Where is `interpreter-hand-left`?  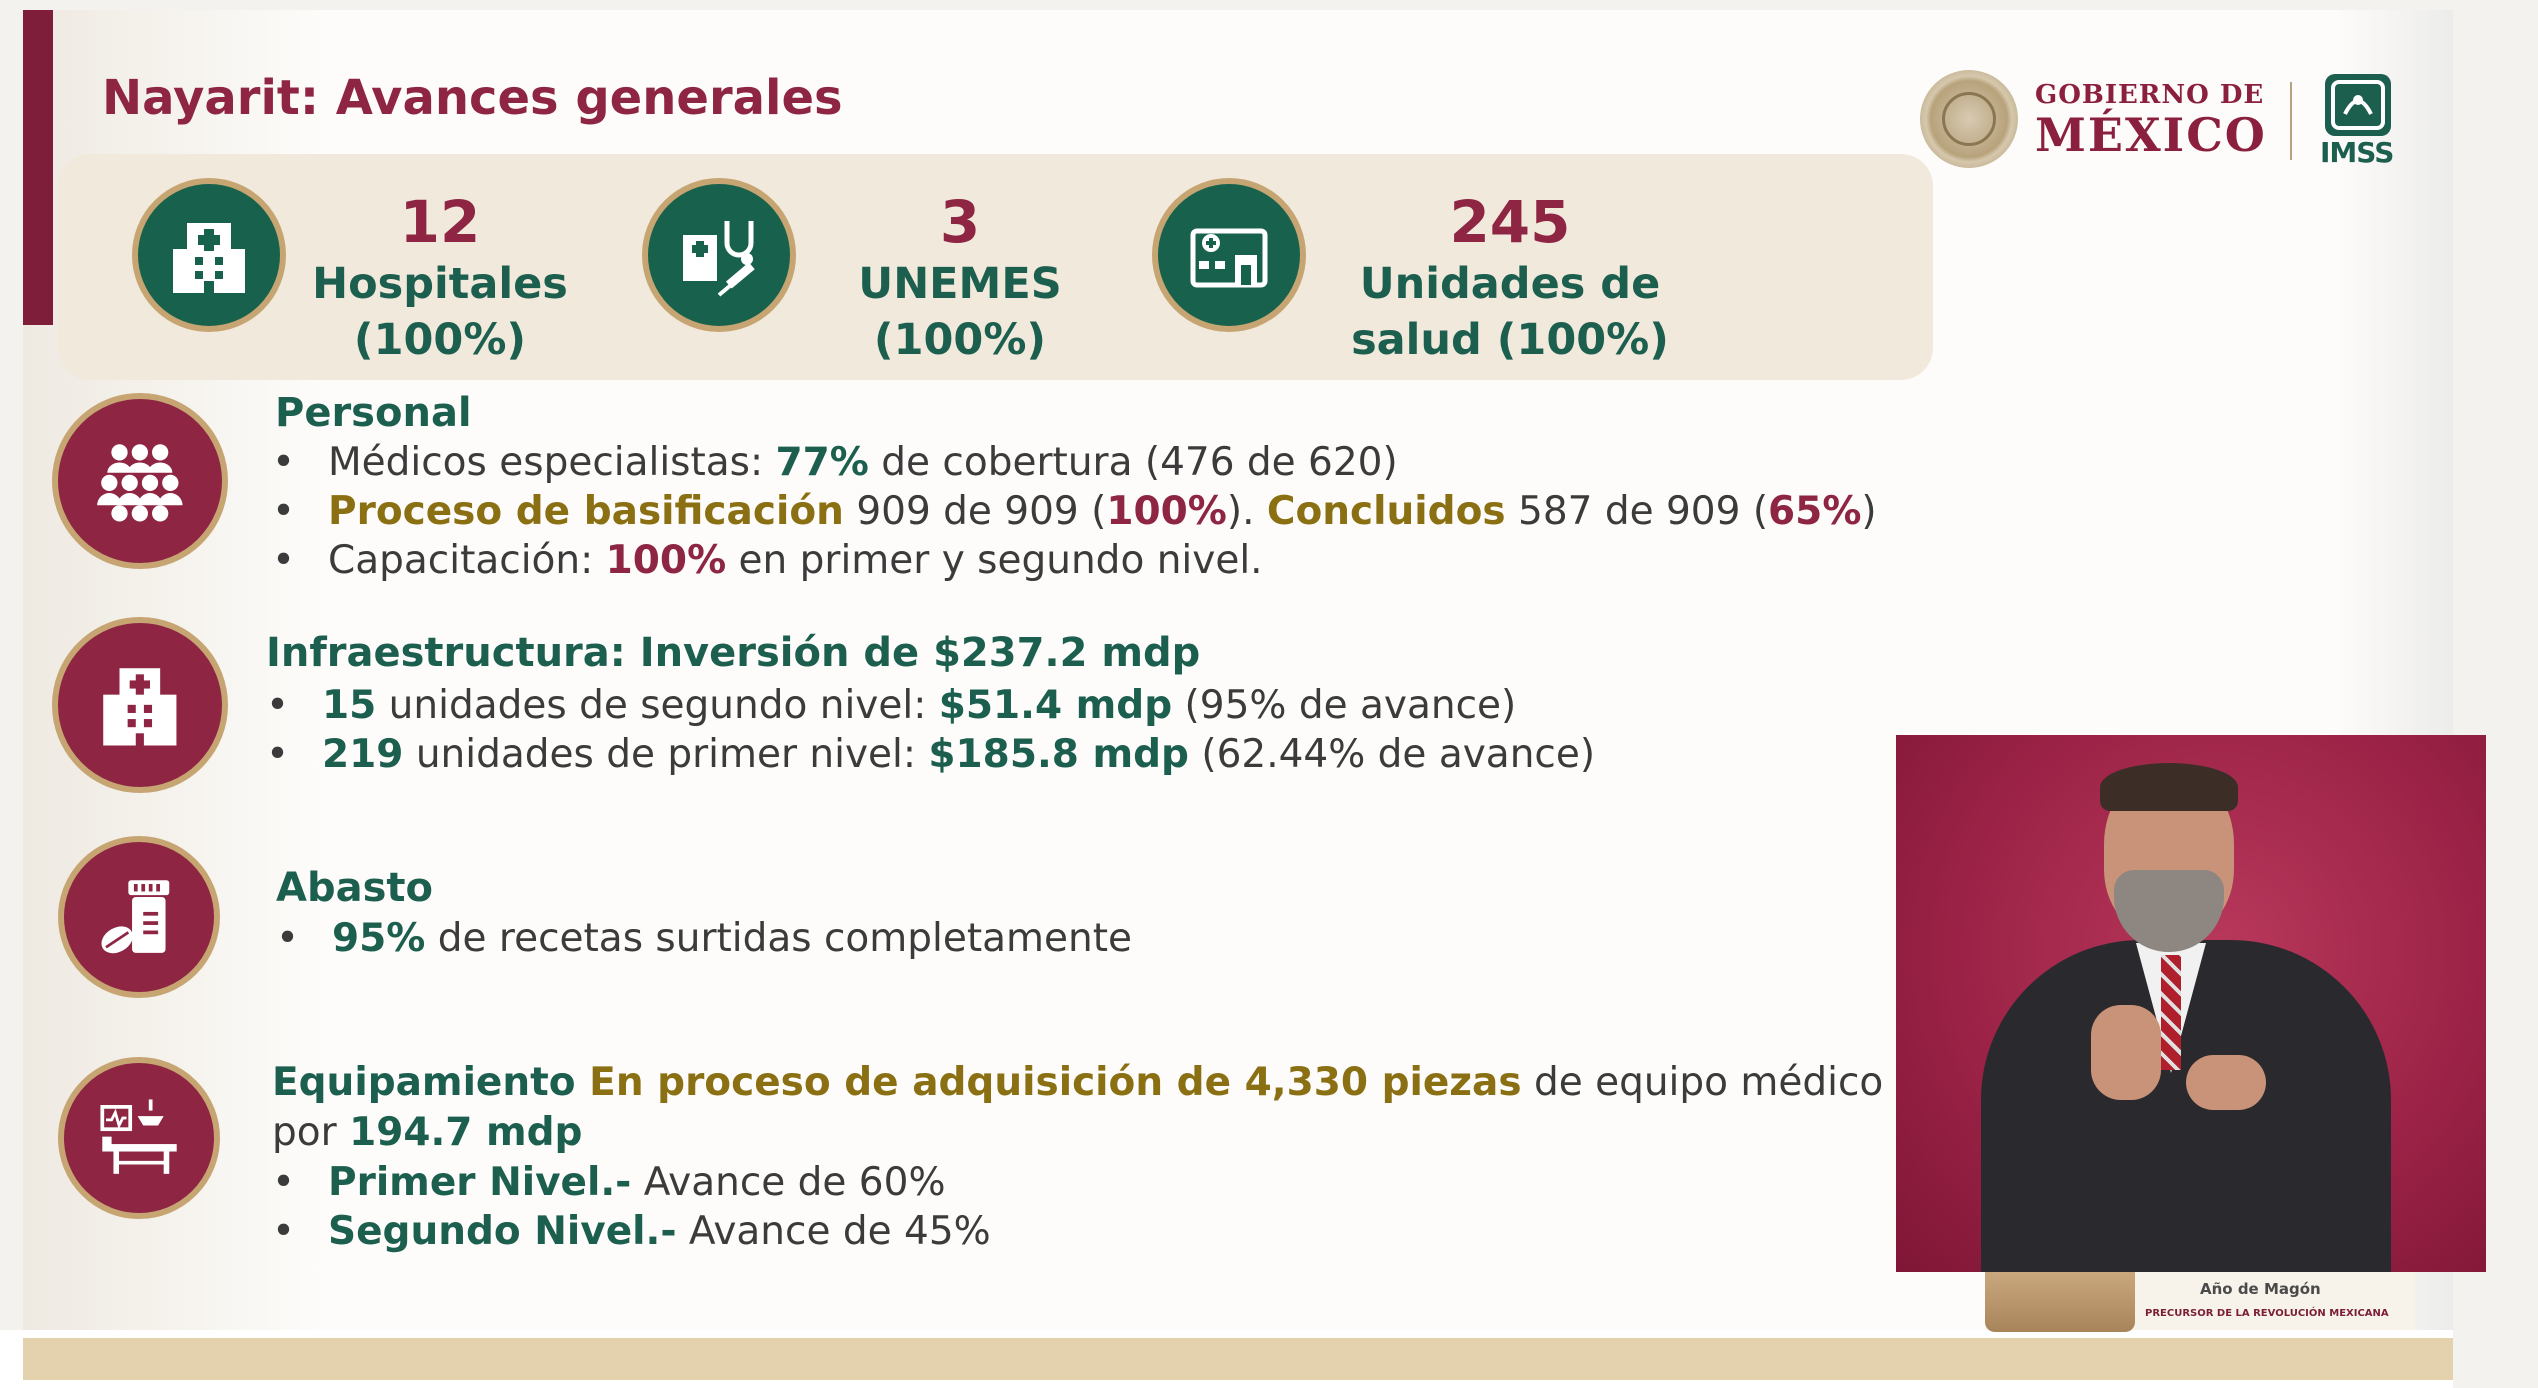
interpreter-hand-left is located at coordinates (2126, 1052).